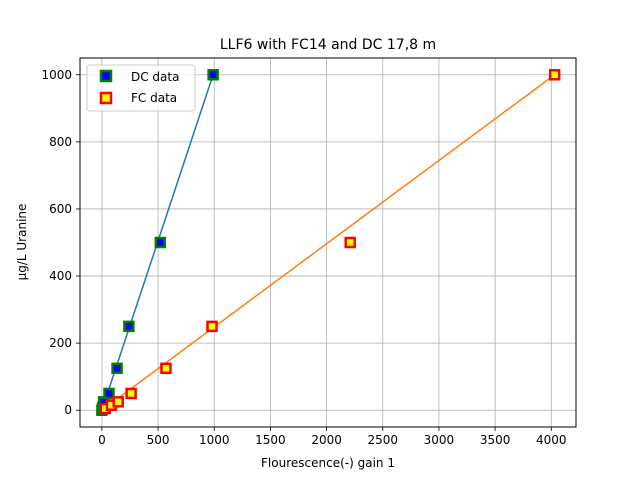 This screenshot has height=484, width=640. Describe the element at coordinates (270, 440) in the screenshot. I see `x-tick-label: 1500` at that location.